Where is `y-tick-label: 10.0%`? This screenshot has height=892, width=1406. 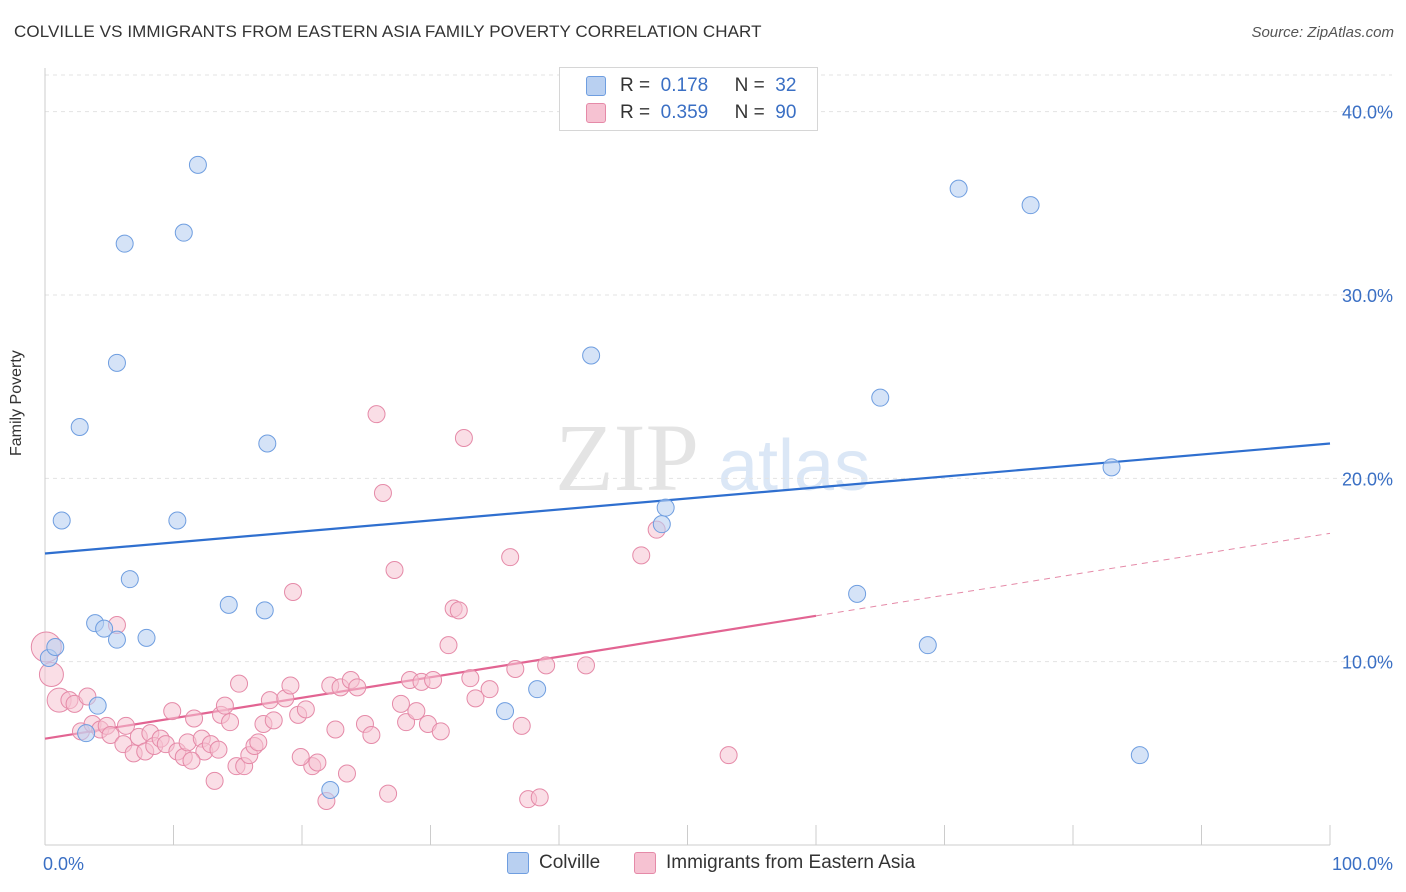 y-tick-label: 10.0% is located at coordinates (1367, 663).